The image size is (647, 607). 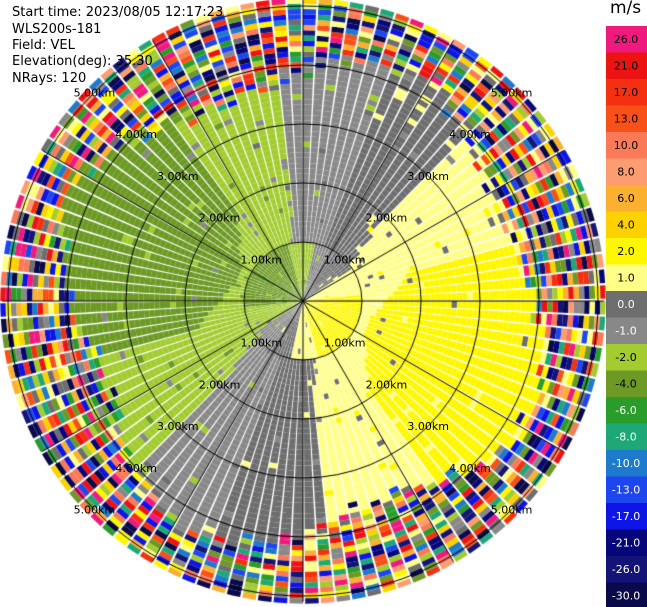 I want to click on colorbar-tick-label: 2.0, so click(x=626, y=251).